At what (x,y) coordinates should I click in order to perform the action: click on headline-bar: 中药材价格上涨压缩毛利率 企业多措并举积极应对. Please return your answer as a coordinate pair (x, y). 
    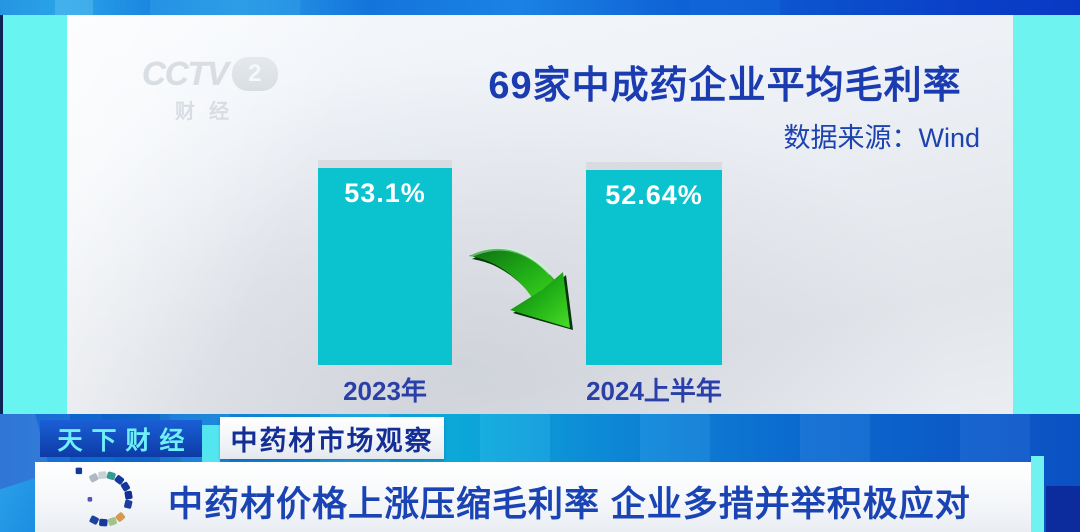
    Looking at the image, I should click on (533, 497).